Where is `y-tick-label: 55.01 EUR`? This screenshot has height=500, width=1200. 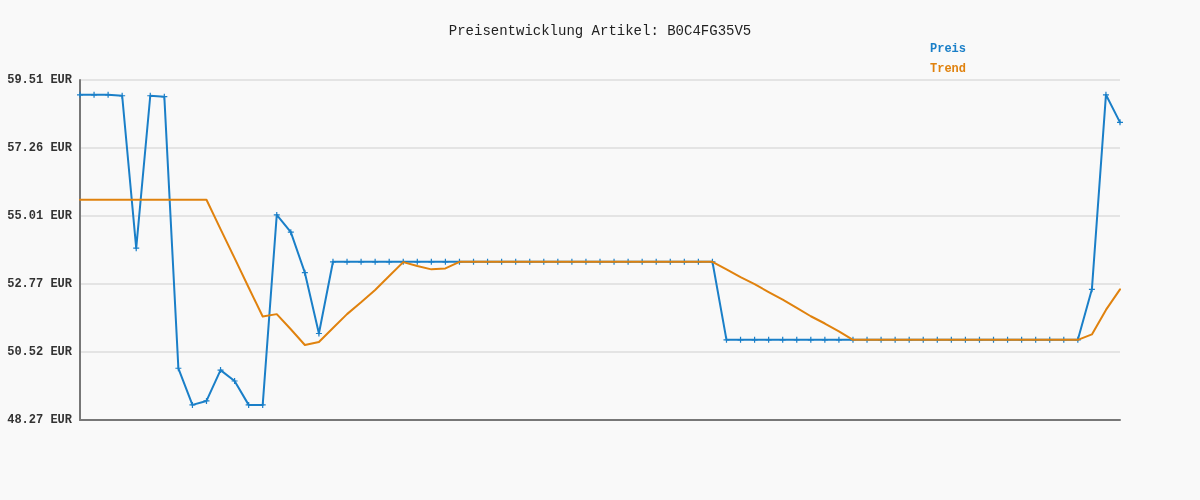 y-tick-label: 55.01 EUR is located at coordinates (40, 216).